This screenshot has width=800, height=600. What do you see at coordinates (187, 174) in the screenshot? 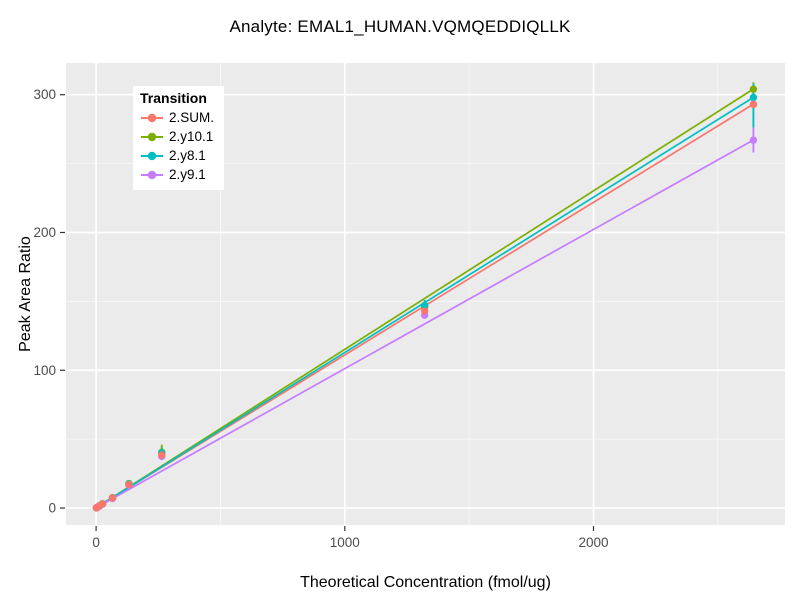
I see `legend-item-label: 2.y9.1` at bounding box center [187, 174].